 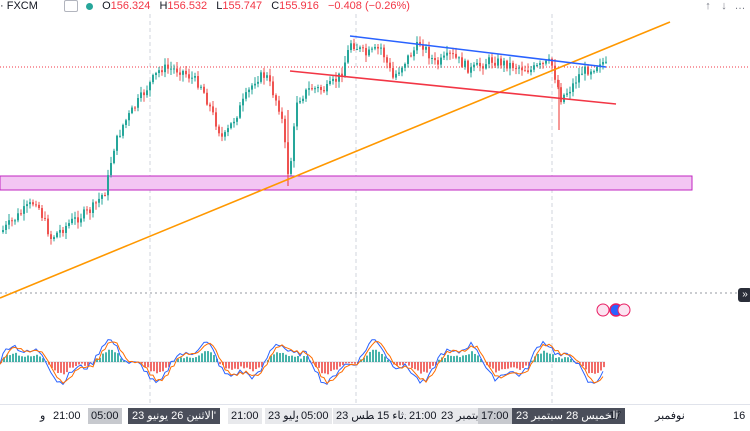 What do you see at coordinates (174, 416) in the screenshot?
I see `range-start-label: الاثنين 26 يونيو 23'` at bounding box center [174, 416].